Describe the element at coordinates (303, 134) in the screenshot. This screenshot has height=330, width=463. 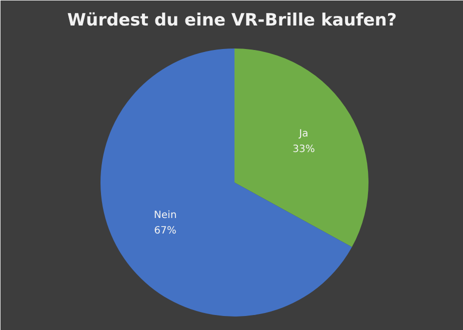
I see `slice-label: Ja` at that location.